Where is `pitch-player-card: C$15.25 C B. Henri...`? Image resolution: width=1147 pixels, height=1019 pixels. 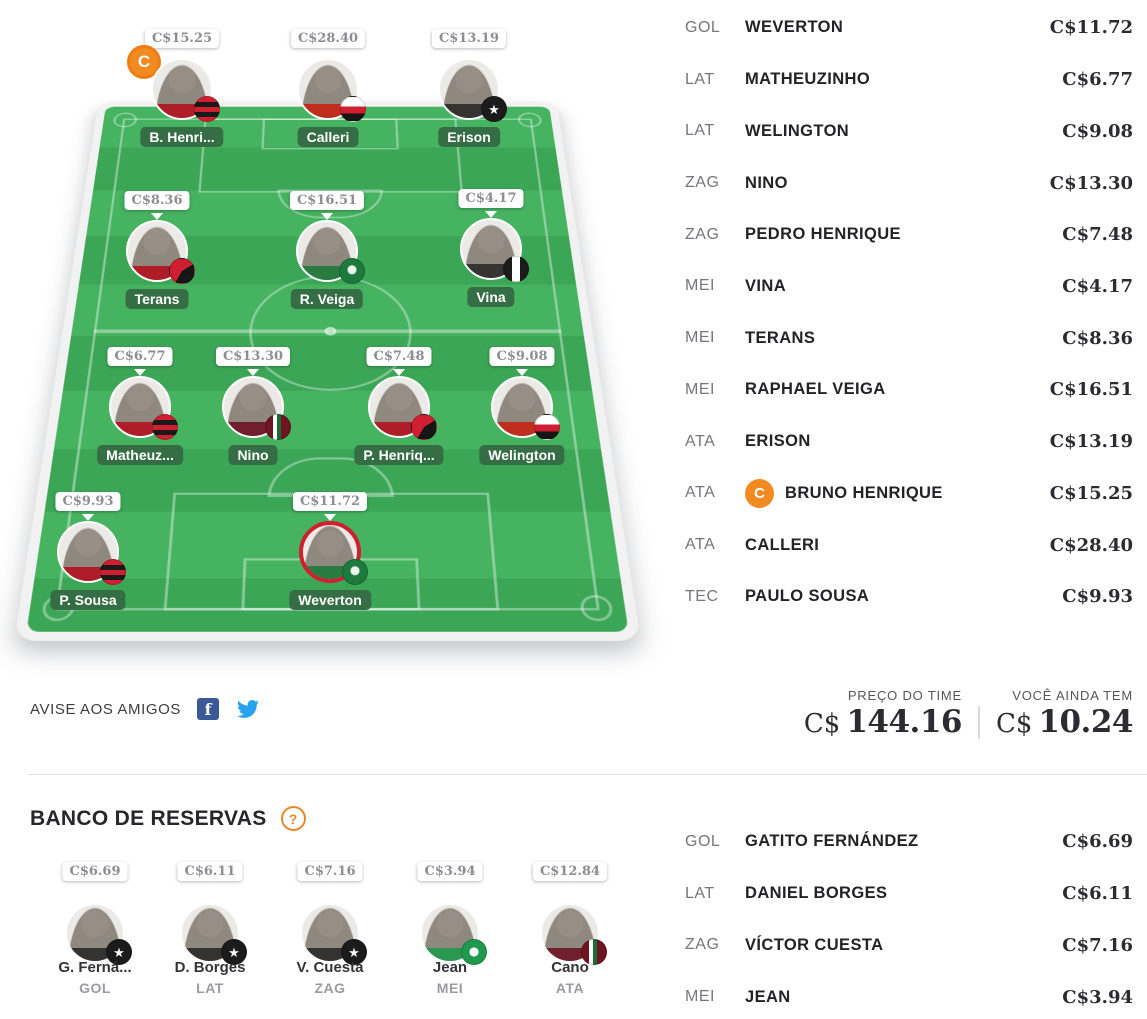
pitch-player-card: C$15.25 C B. Henri... is located at coordinates (182, 91).